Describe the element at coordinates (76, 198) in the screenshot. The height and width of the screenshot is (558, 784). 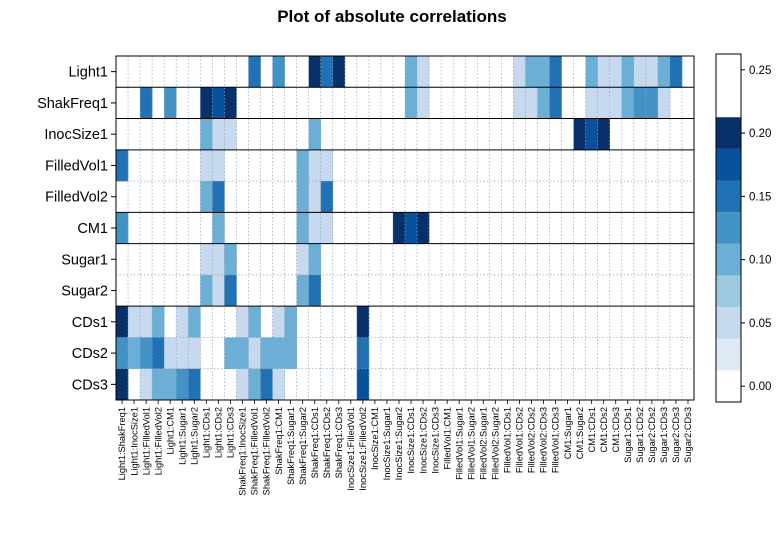
I see `row-label: FilledVol2` at that location.